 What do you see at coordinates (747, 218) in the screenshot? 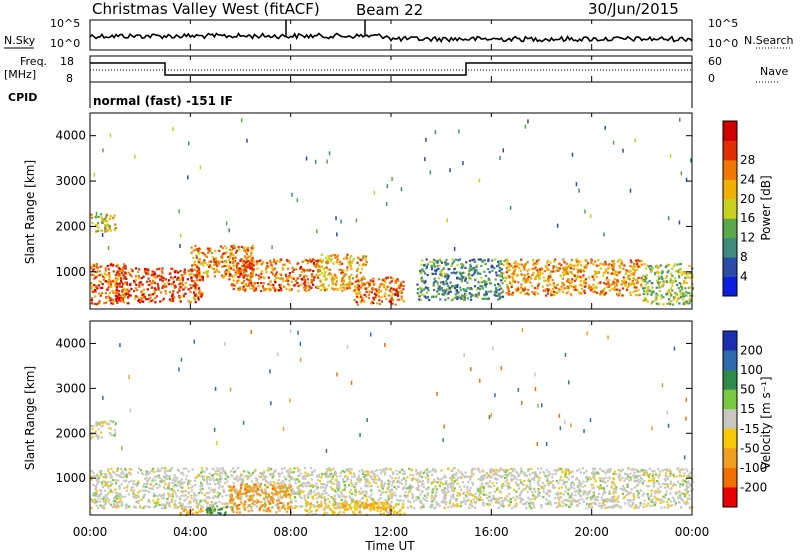
I see `power-colorbar-tick: 16` at bounding box center [747, 218].